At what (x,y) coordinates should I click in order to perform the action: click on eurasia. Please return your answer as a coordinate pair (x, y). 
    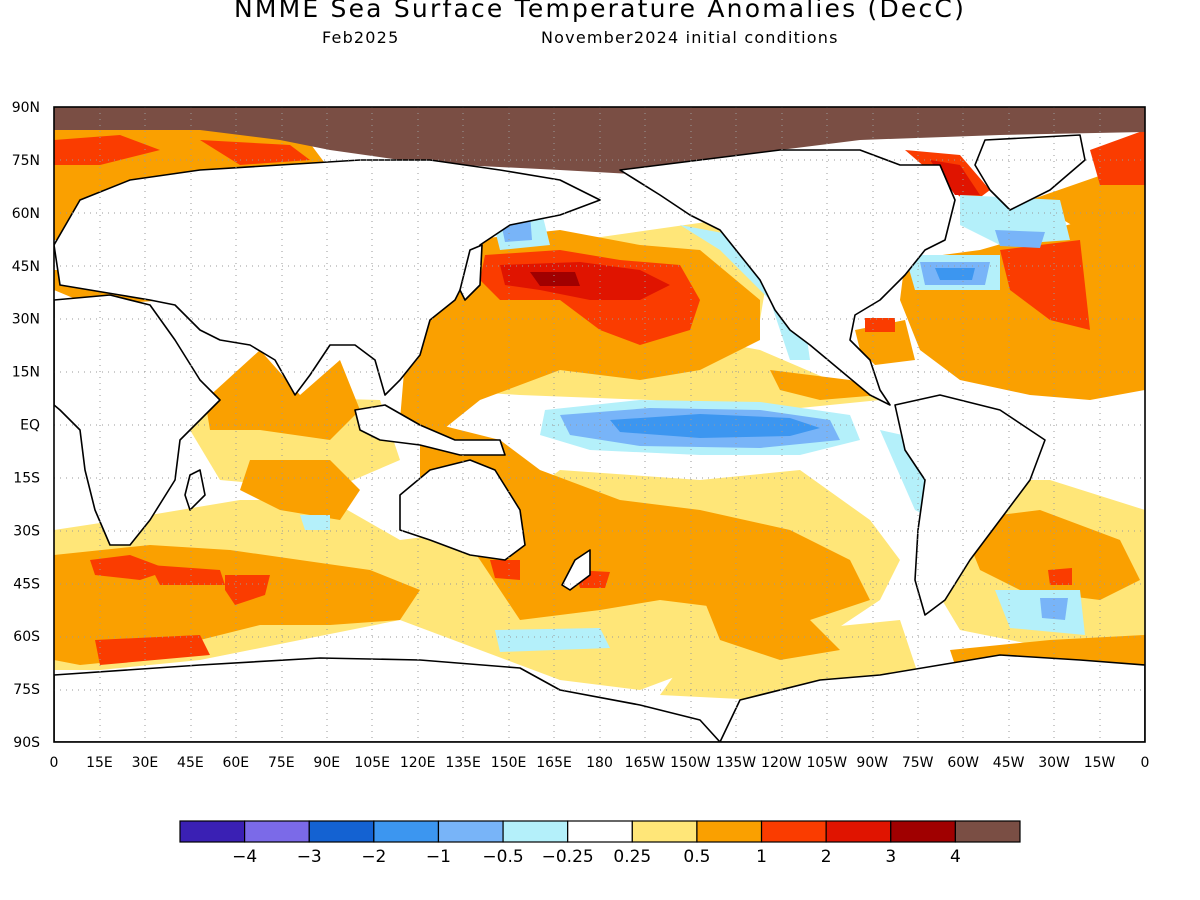
    Looking at the image, I should click on (327, 277).